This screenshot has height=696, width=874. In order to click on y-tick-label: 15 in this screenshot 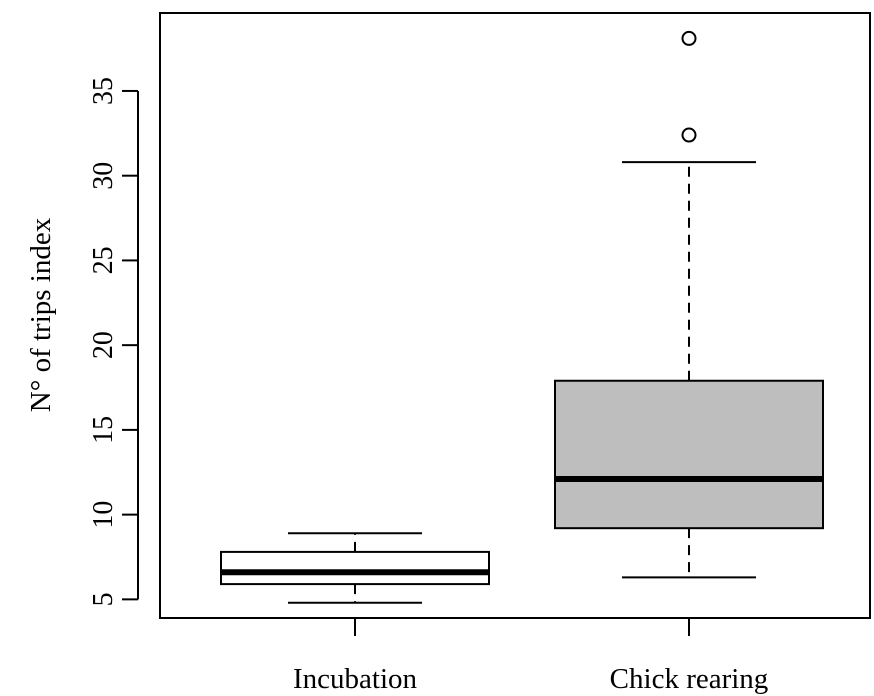, I will do `click(103, 430)`.